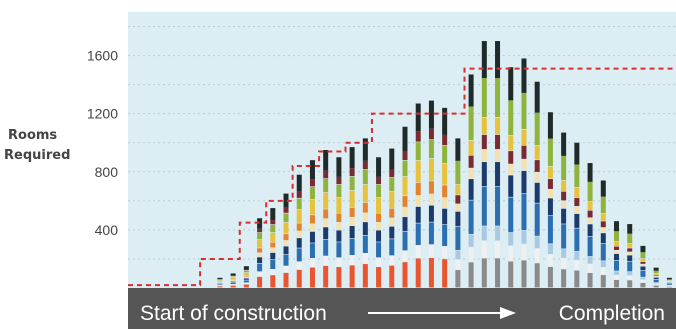 This screenshot has height=329, width=676. I want to click on y-tick-label: 1600, so click(102, 56).